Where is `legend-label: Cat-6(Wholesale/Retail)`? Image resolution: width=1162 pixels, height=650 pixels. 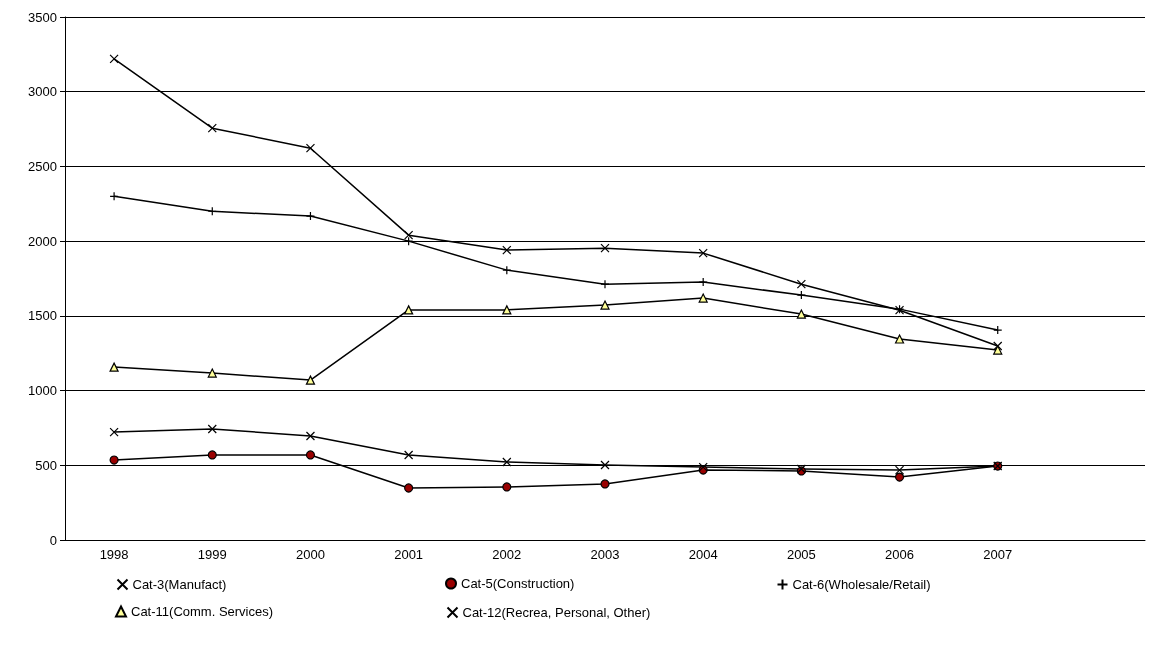
legend-label: Cat-6(Wholesale/Retail) is located at coordinates (861, 584).